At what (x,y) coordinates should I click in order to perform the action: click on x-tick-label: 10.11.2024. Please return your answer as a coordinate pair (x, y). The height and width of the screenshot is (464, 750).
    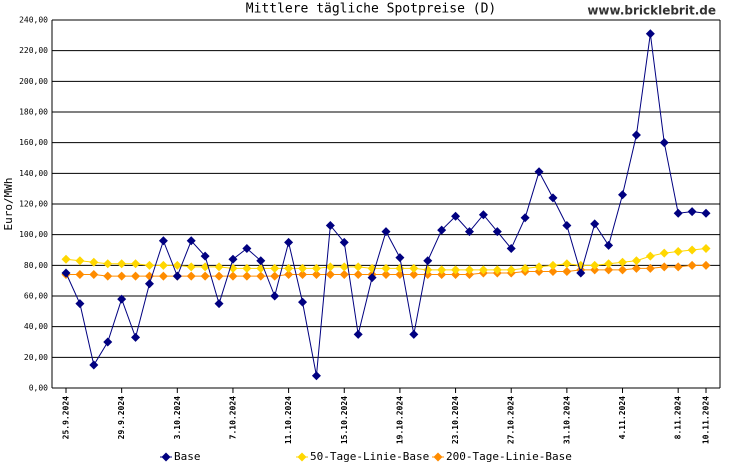
    Looking at the image, I should click on (706, 420).